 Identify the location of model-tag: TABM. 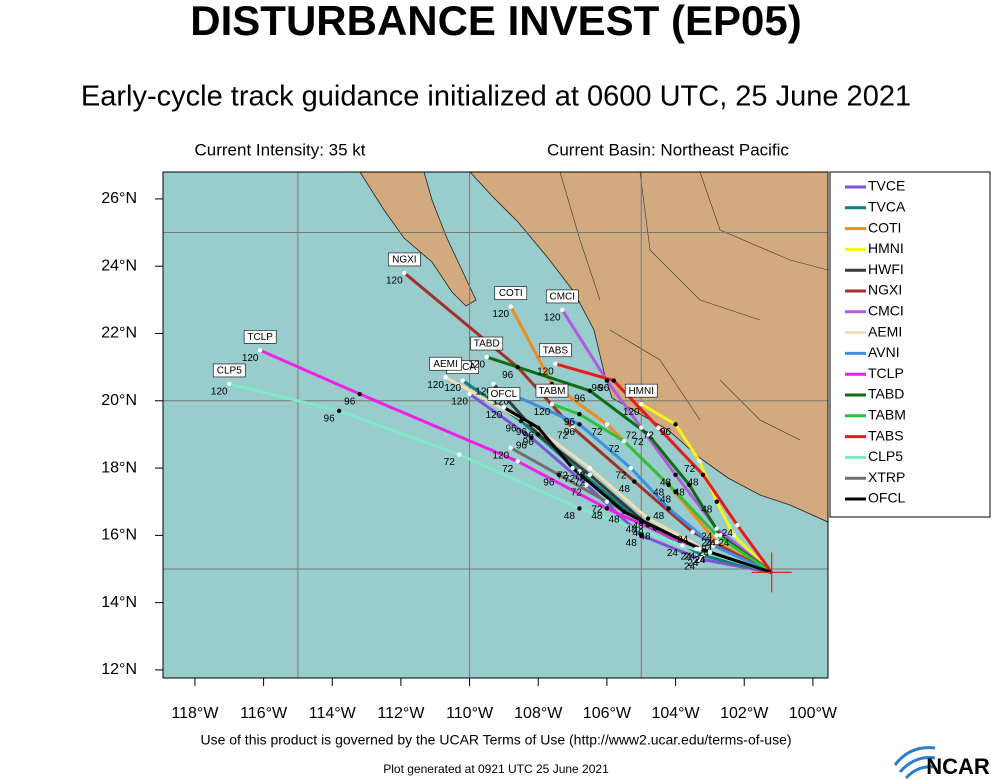
(551, 391).